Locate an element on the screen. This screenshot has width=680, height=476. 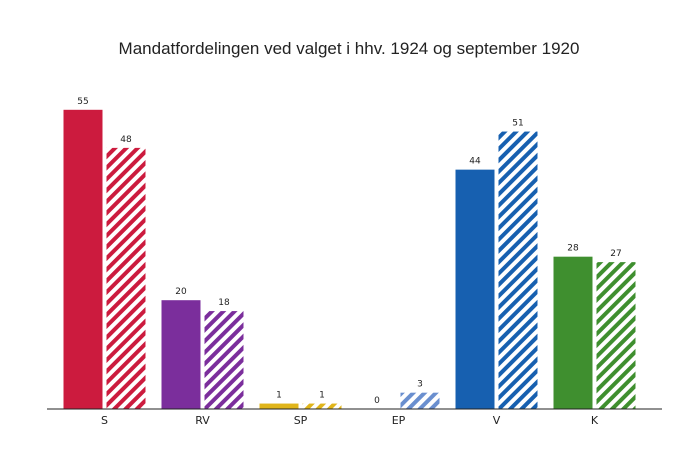
value-label-v-hatched: 51 is located at coordinates (517, 124).